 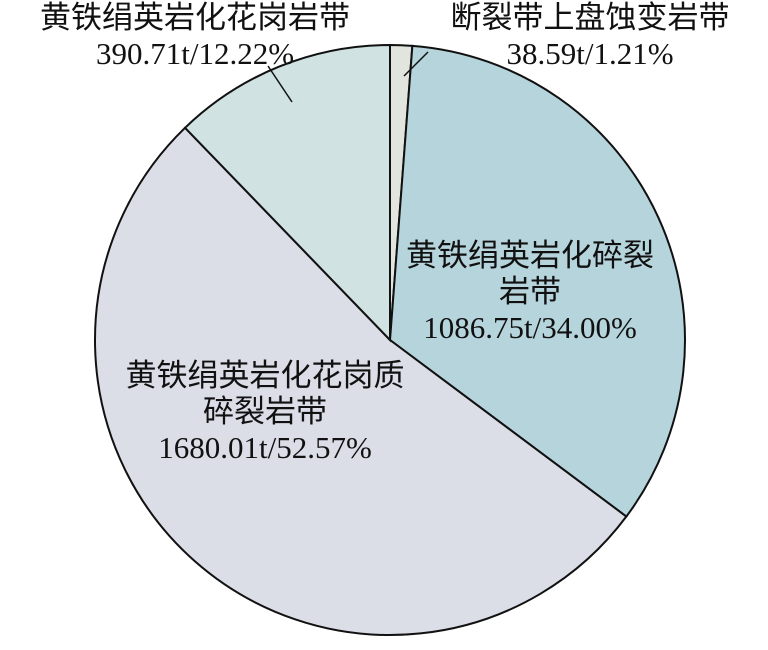 What do you see at coordinates (590, 53) in the screenshot?
I see `value-label: 38.59t/1.21%` at bounding box center [590, 53].